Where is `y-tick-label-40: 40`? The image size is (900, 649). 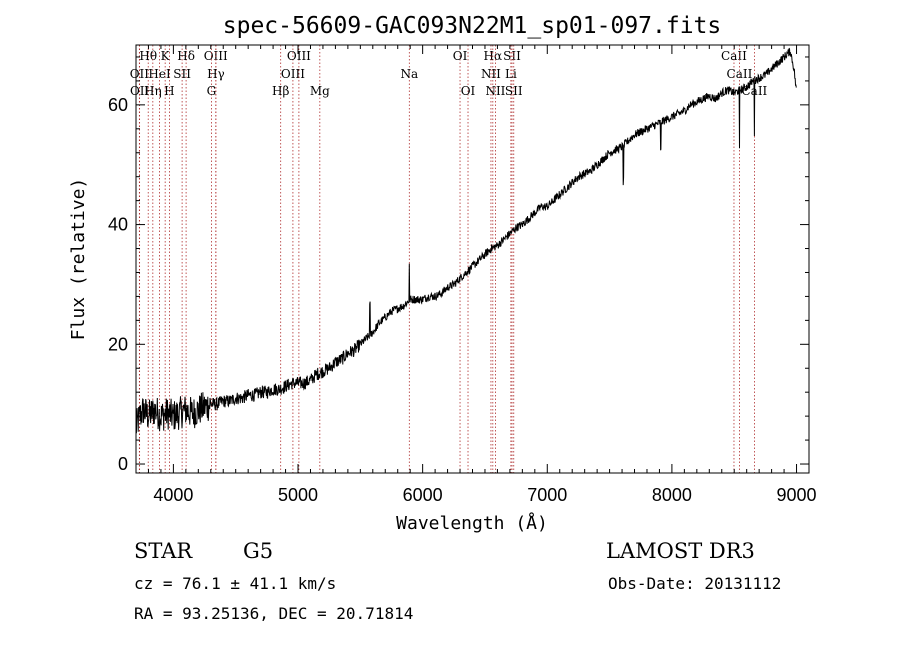
y-tick-label-40: 40 is located at coordinates (118, 225).